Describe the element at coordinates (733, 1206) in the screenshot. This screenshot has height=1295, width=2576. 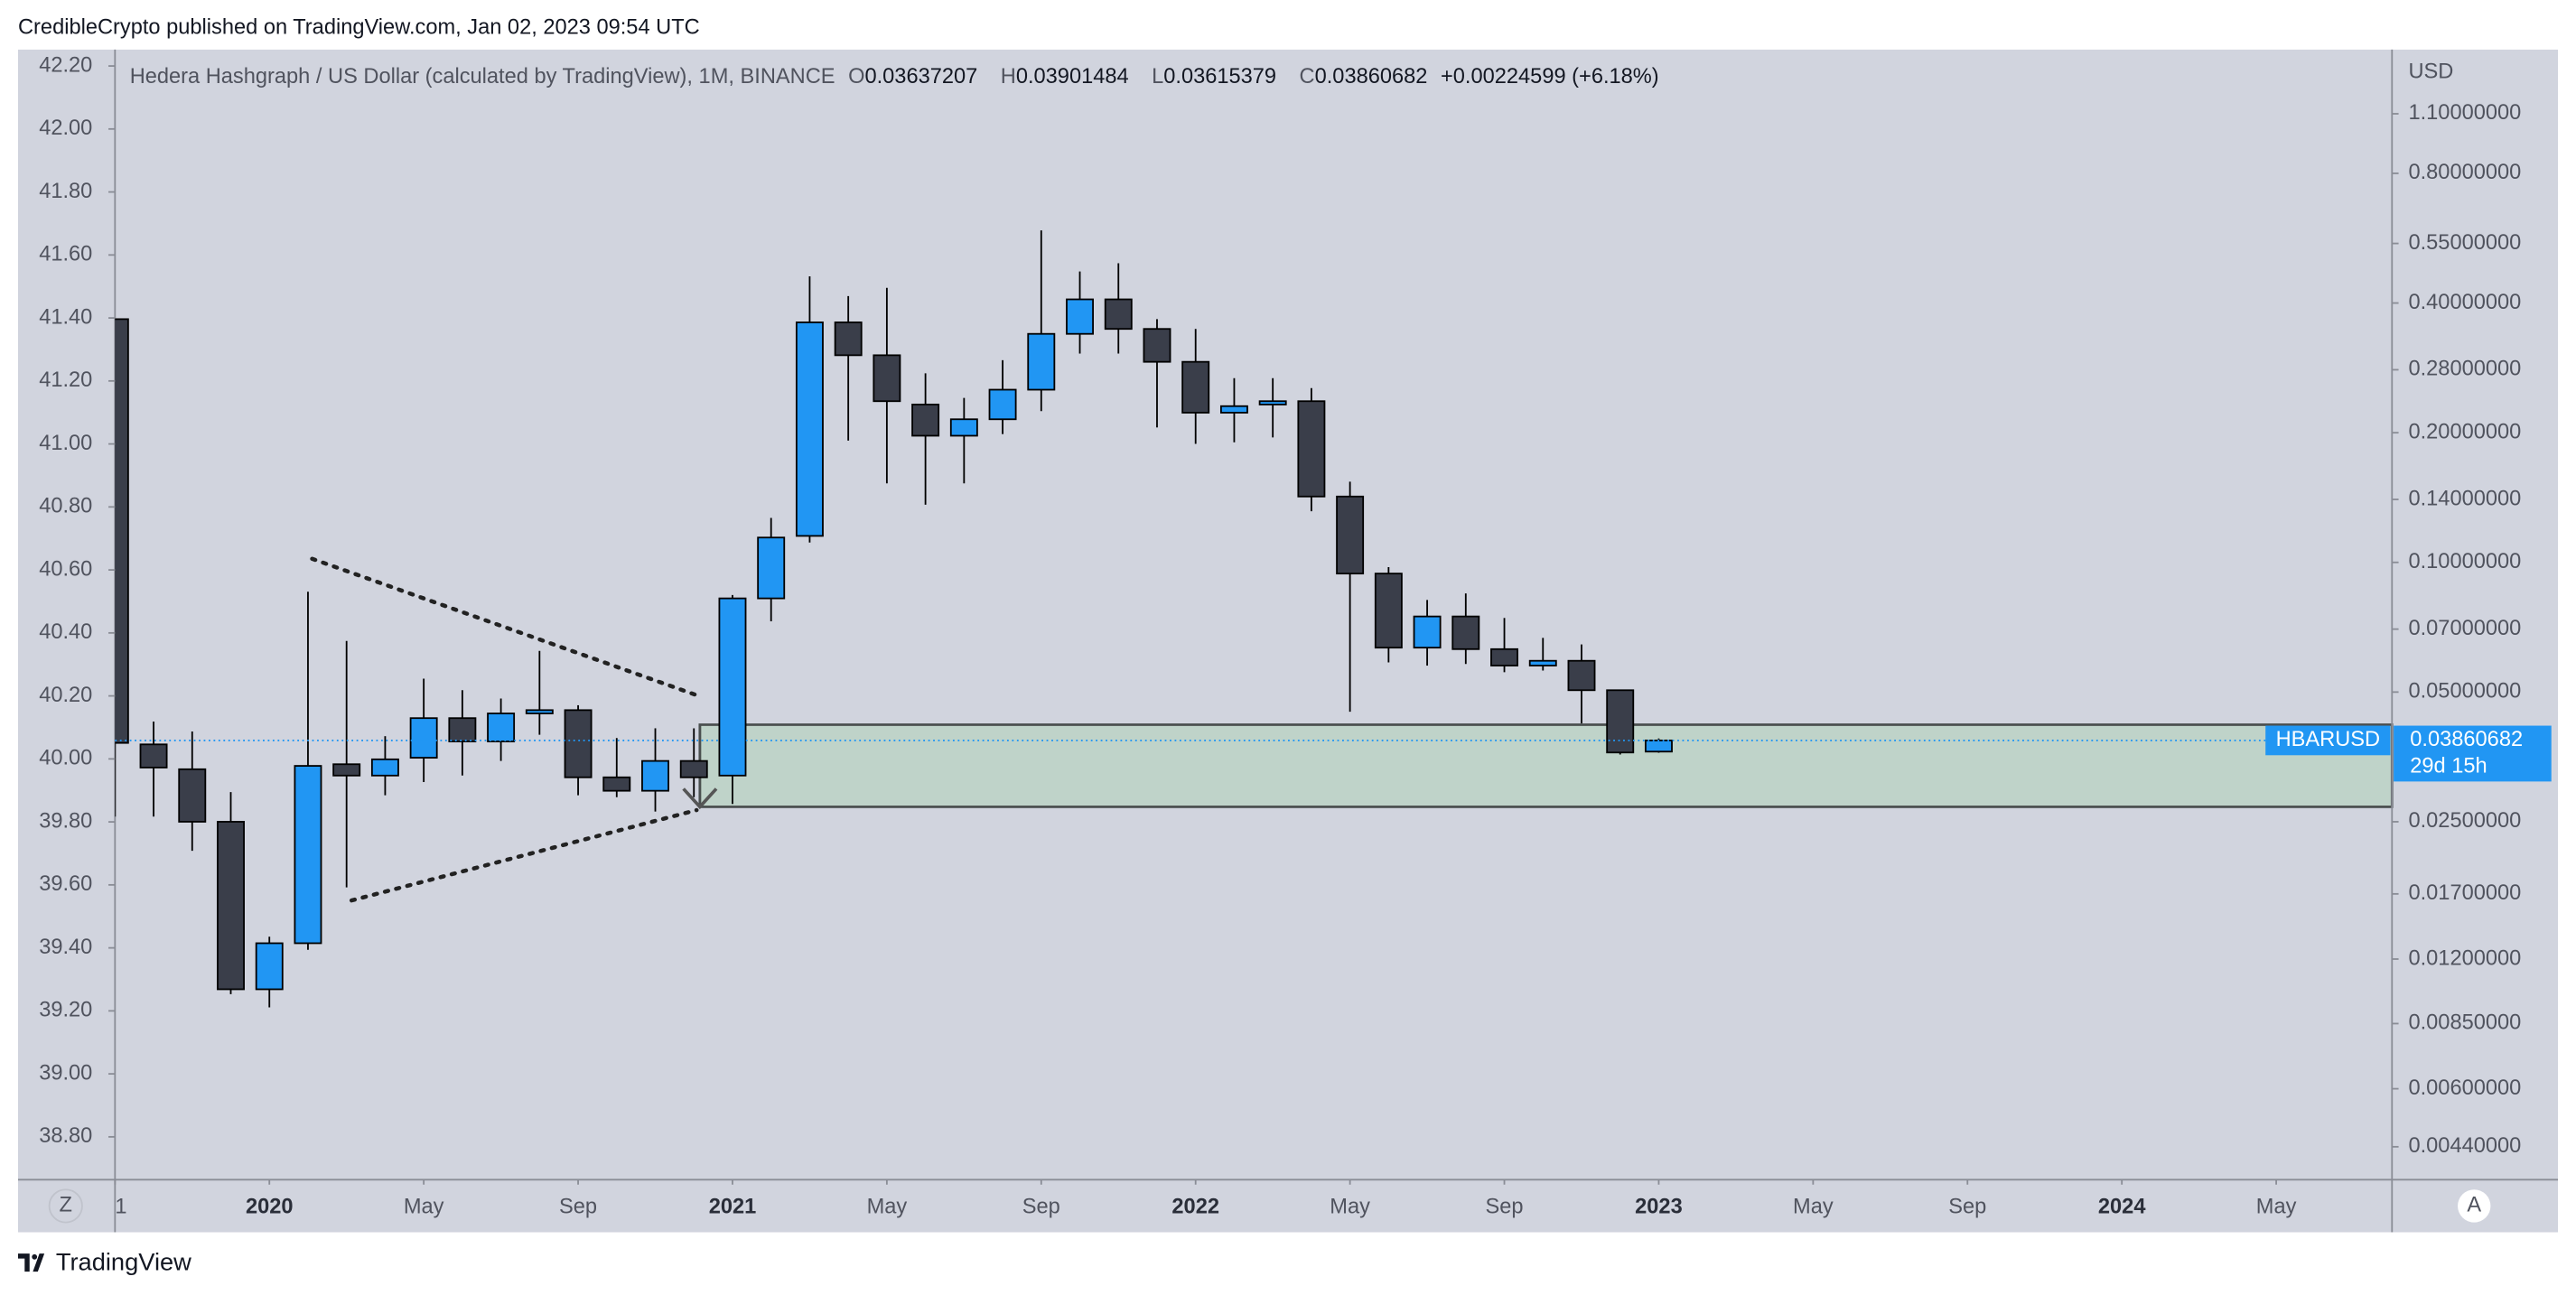
I see `x-tick-label: 2021` at that location.